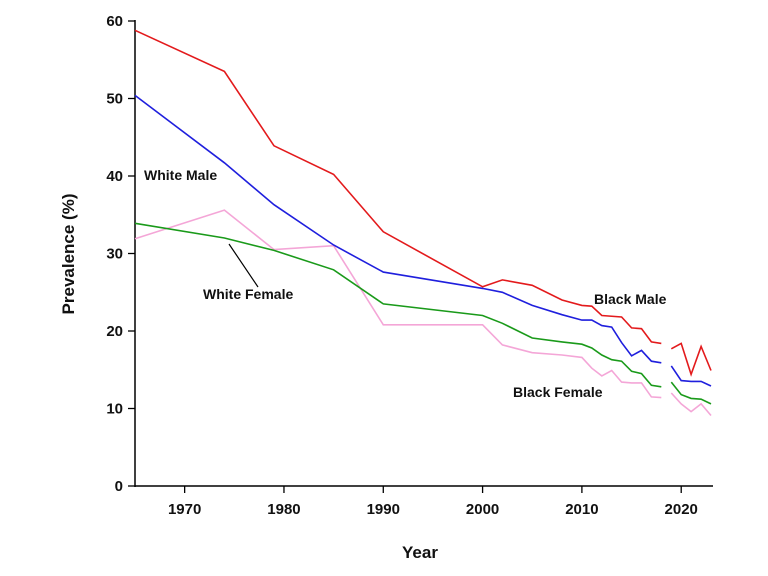 The height and width of the screenshot is (576, 768). I want to click on x-tick-label: 2010, so click(581, 509).